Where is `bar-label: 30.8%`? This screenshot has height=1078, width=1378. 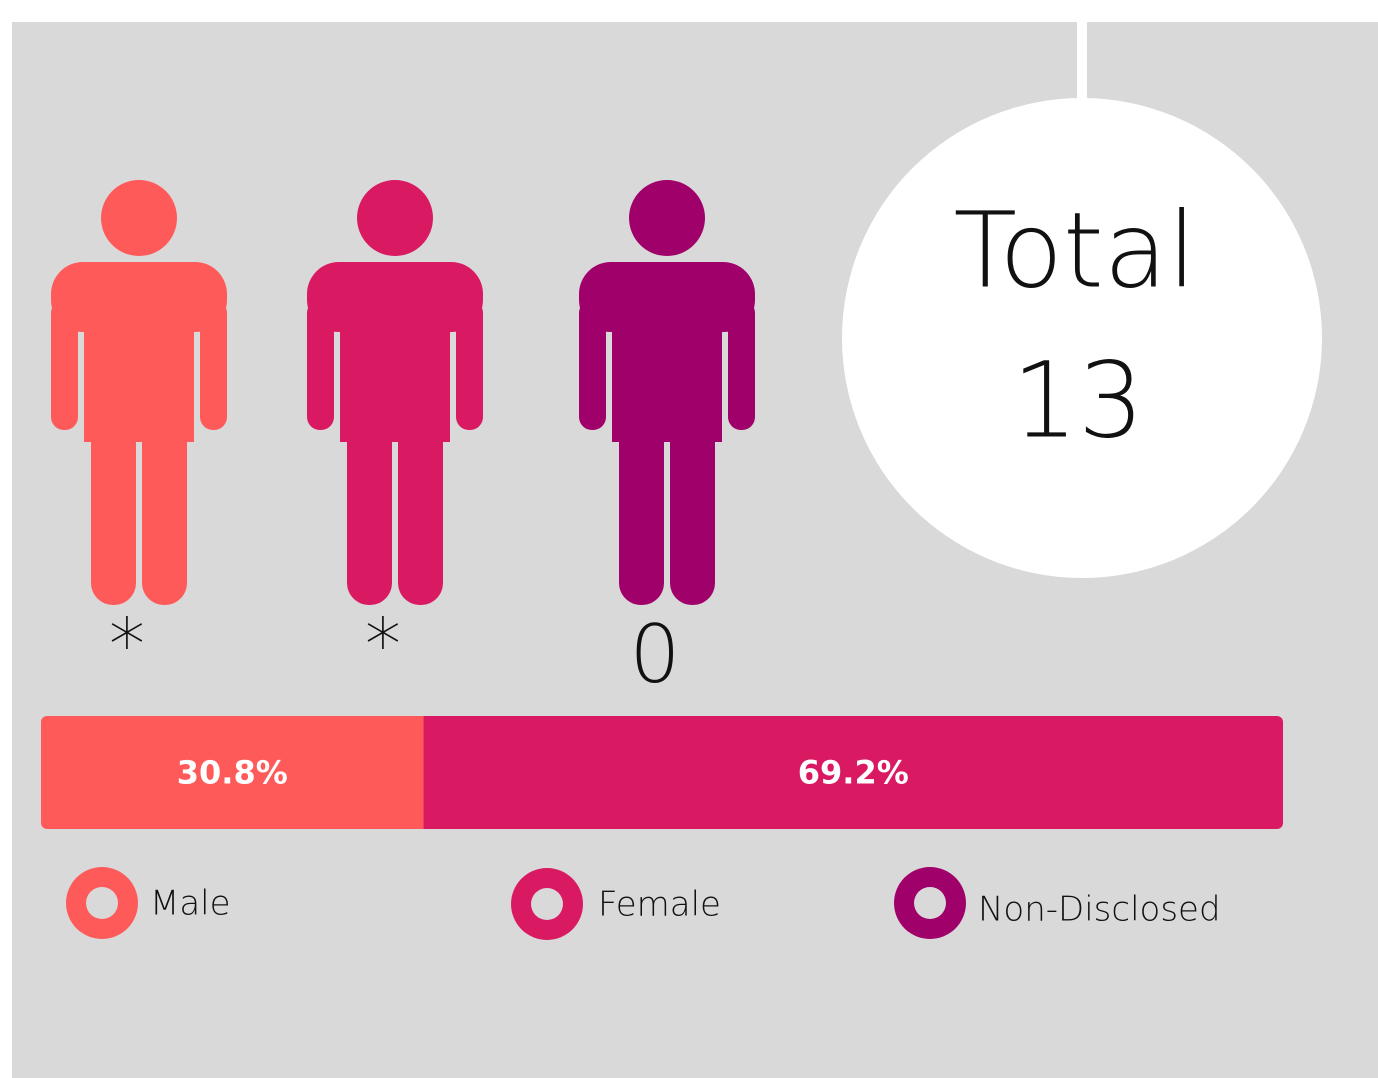 bar-label: 30.8% is located at coordinates (232, 773).